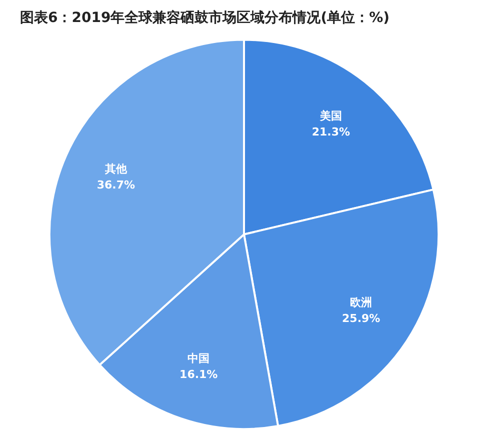 The width and height of the screenshot is (488, 438). Describe the element at coordinates (330, 115) in the screenshot. I see `slice-label: 美国` at that location.